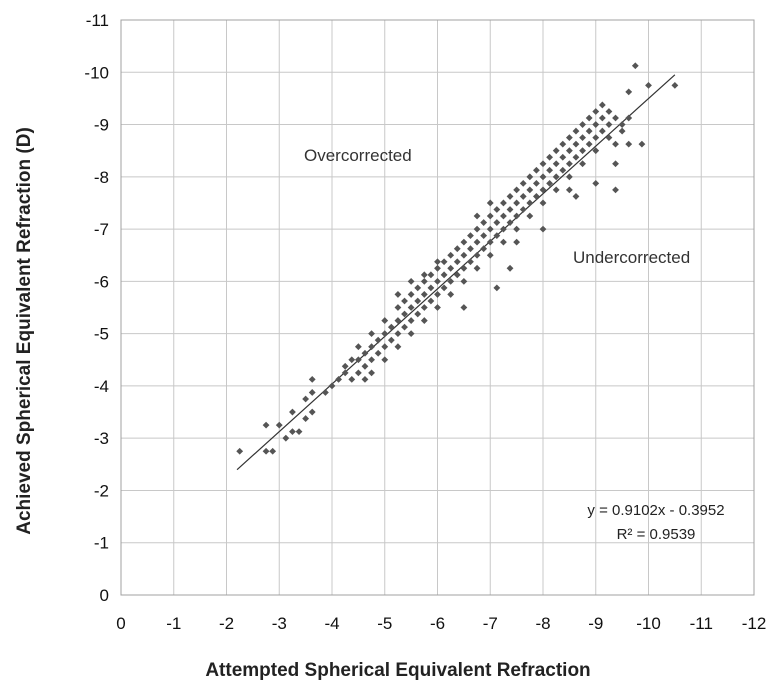 The height and width of the screenshot is (687, 771). What do you see at coordinates (104, 595) in the screenshot?
I see `y-tick-label: 0` at bounding box center [104, 595].